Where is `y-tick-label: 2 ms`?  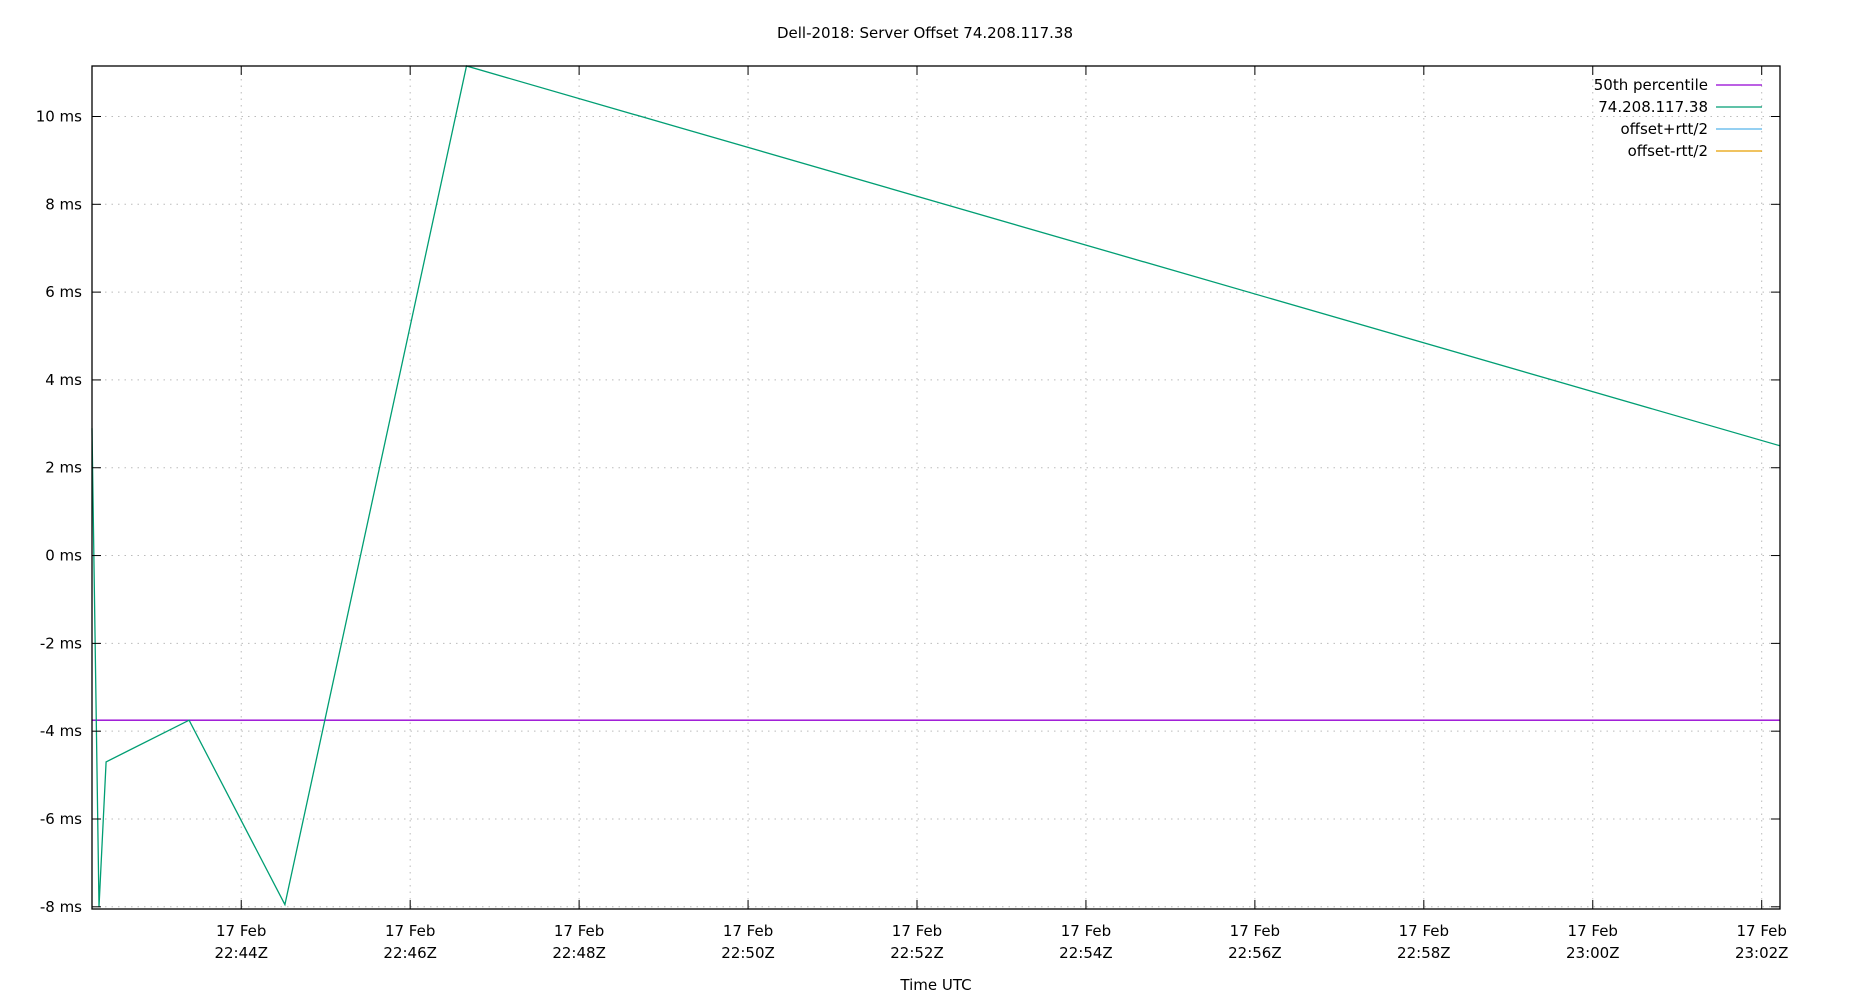 y-tick-label: 2 ms is located at coordinates (63, 468).